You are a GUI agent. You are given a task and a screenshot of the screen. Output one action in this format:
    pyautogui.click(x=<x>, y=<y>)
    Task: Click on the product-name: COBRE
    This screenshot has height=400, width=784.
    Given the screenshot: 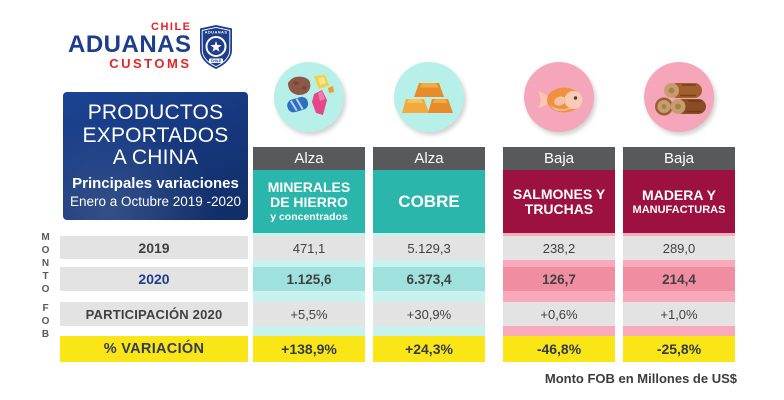 What is the action you would take?
    pyautogui.click(x=429, y=201)
    